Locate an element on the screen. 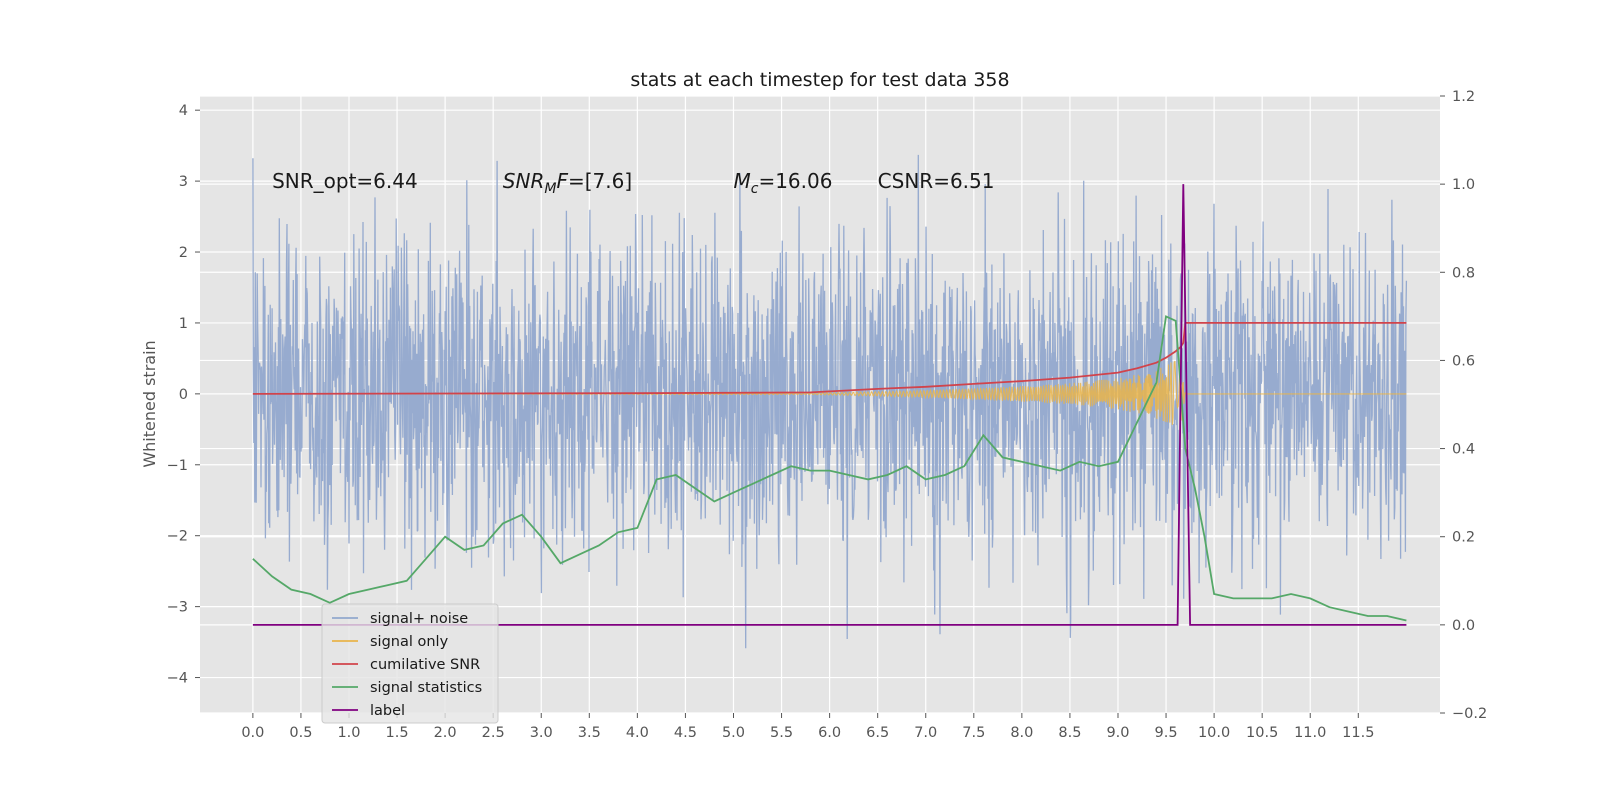 Image resolution: width=1600 pixels, height=804 pixels. y-tick-label: 1 is located at coordinates (183, 324).